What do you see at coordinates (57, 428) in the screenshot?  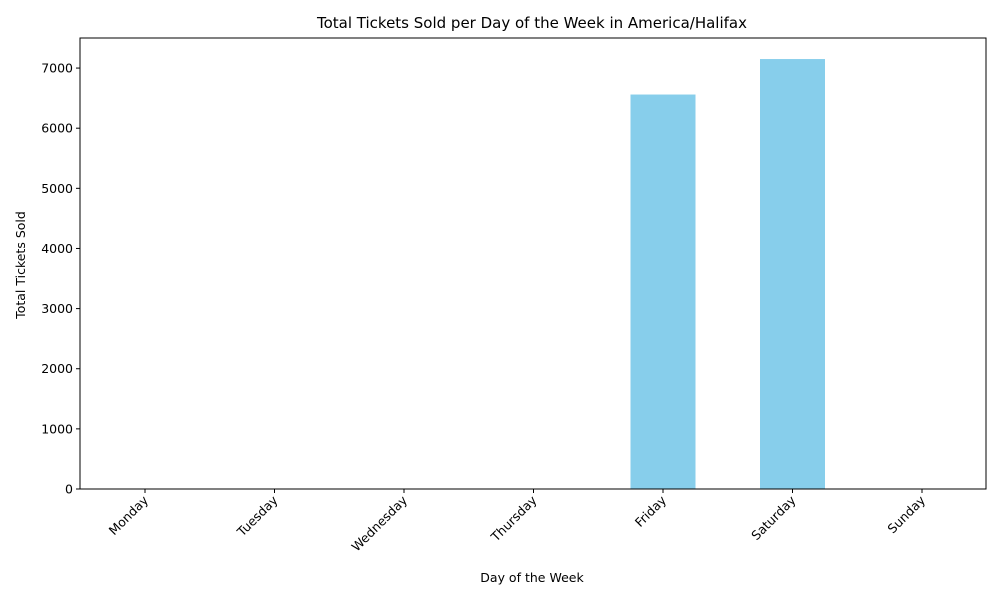 I see `y-tick-label: 1000` at bounding box center [57, 428].